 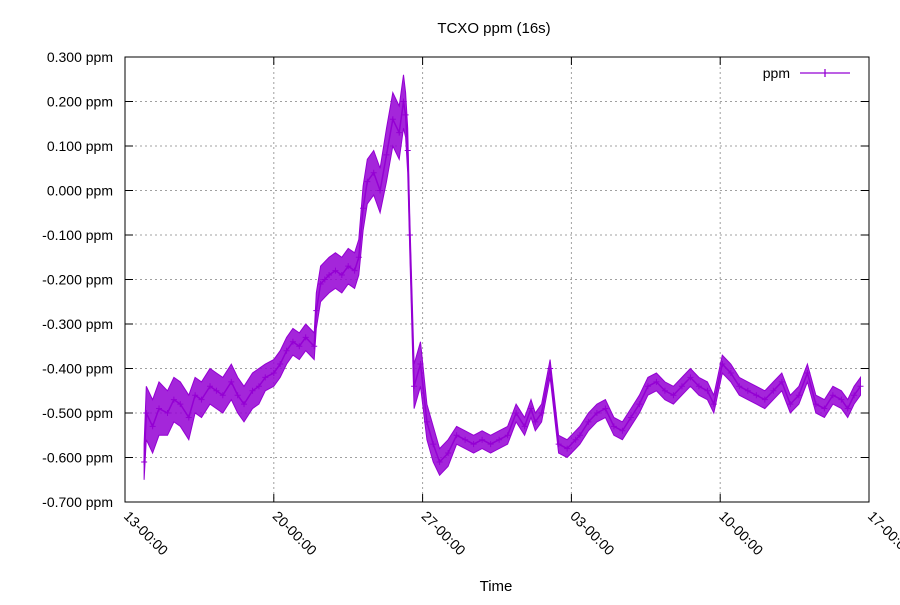 I want to click on y-tick-label: -0.400 ppm, so click(x=77, y=369).